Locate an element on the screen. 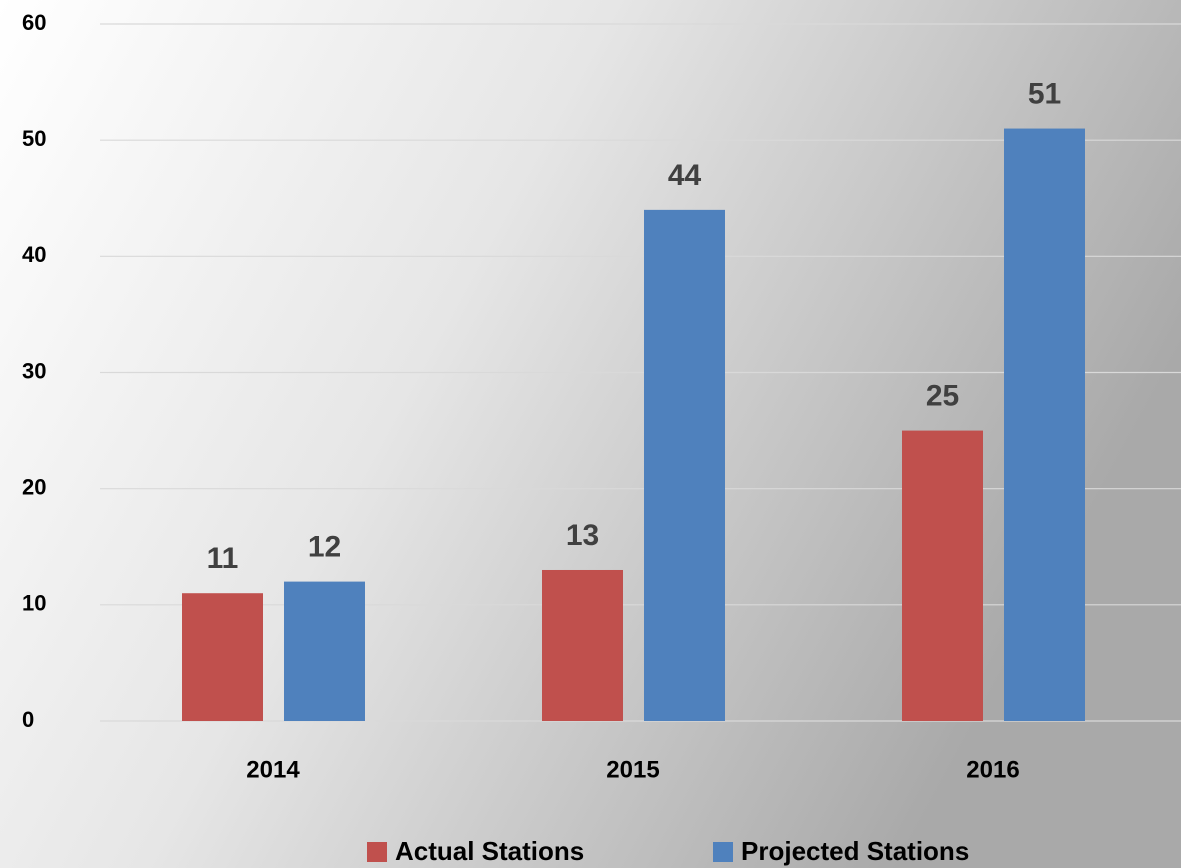 The width and height of the screenshot is (1181, 868). y-tick-label: 30 is located at coordinates (34, 370).